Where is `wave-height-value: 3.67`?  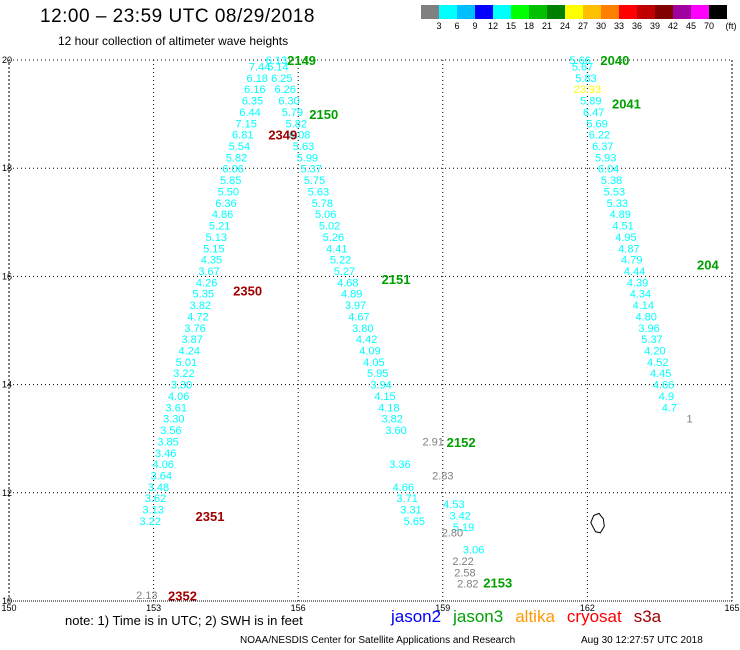
wave-height-value: 3.67 is located at coordinates (208, 272).